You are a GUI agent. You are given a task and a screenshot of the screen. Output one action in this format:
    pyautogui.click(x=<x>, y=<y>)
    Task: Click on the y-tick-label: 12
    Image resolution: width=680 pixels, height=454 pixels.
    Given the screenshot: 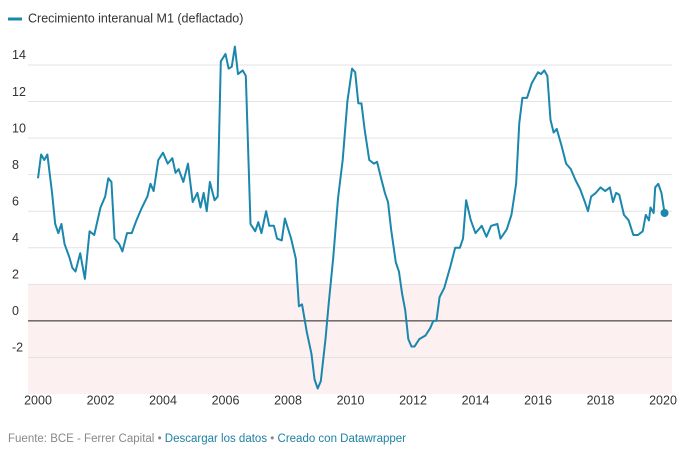 What is the action you would take?
    pyautogui.click(x=19, y=92)
    